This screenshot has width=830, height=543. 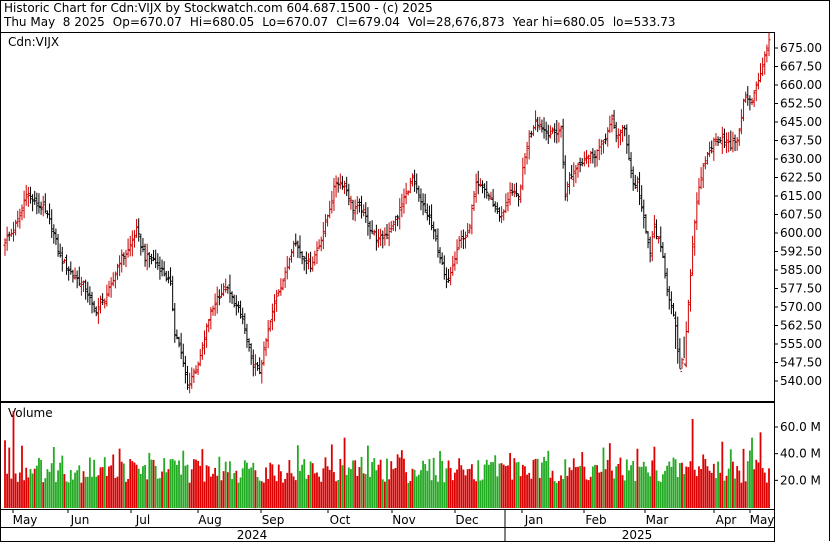 I want to click on price-tick-label: 570.00, so click(x=801, y=307).